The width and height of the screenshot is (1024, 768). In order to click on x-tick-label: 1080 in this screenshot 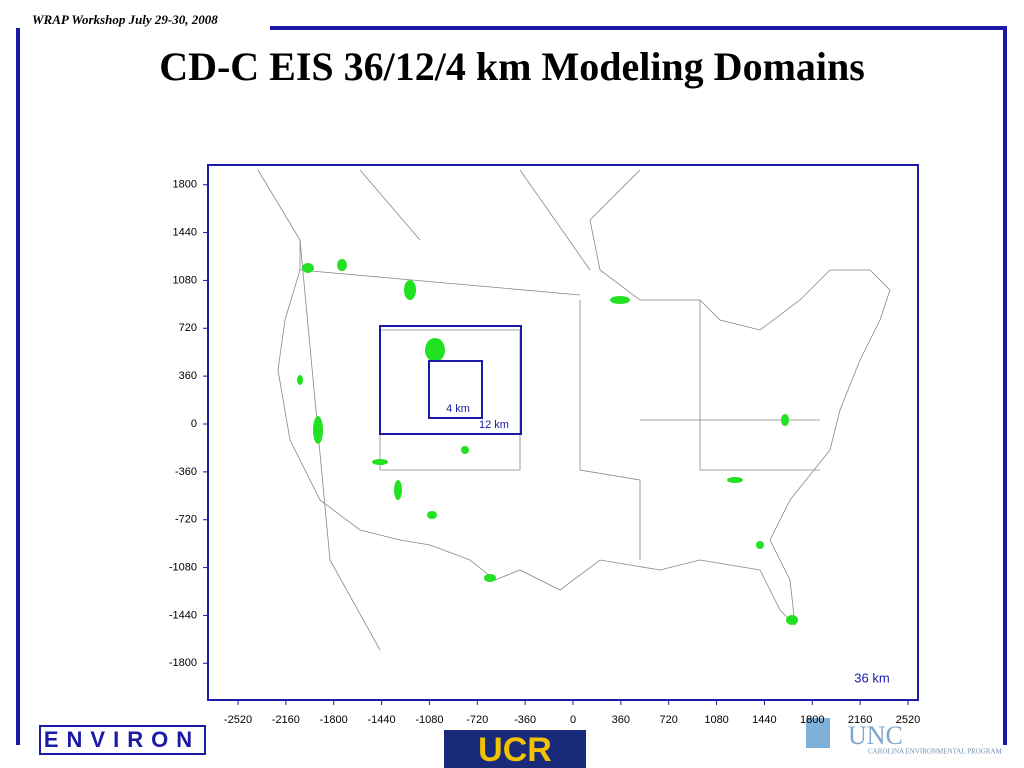, I will do `click(716, 720)`.